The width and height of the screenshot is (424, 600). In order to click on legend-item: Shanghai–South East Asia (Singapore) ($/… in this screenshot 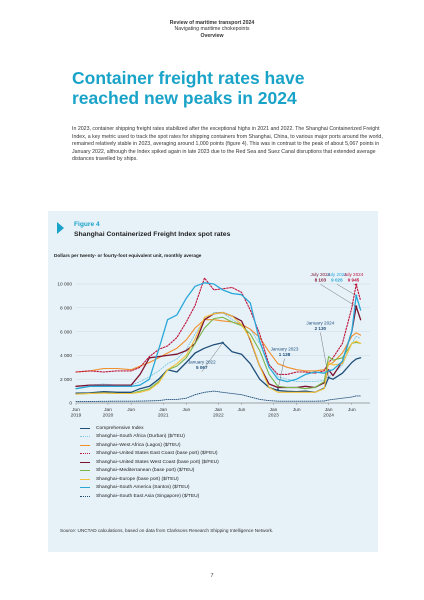, I will do `click(205, 496)`.